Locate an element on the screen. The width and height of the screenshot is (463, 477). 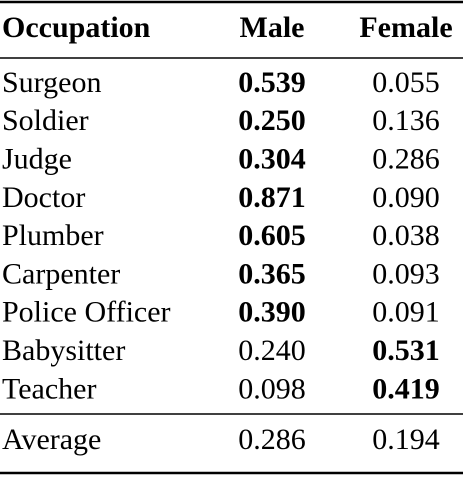
row-value: 0.539 is located at coordinates (272, 82).